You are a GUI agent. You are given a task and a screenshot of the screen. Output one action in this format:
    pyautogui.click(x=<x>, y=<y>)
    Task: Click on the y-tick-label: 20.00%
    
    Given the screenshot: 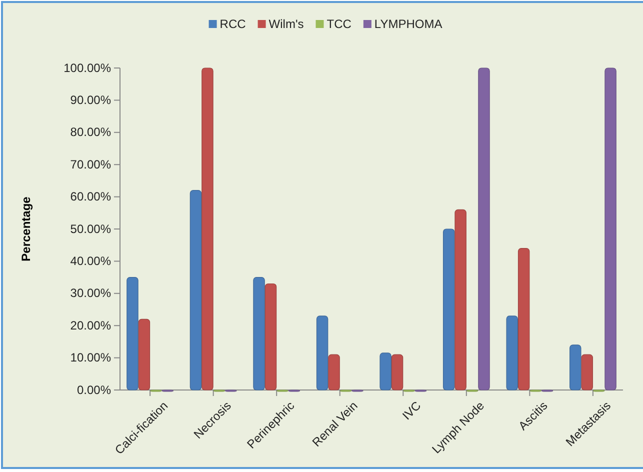 What is the action you would take?
    pyautogui.click(x=91, y=325)
    